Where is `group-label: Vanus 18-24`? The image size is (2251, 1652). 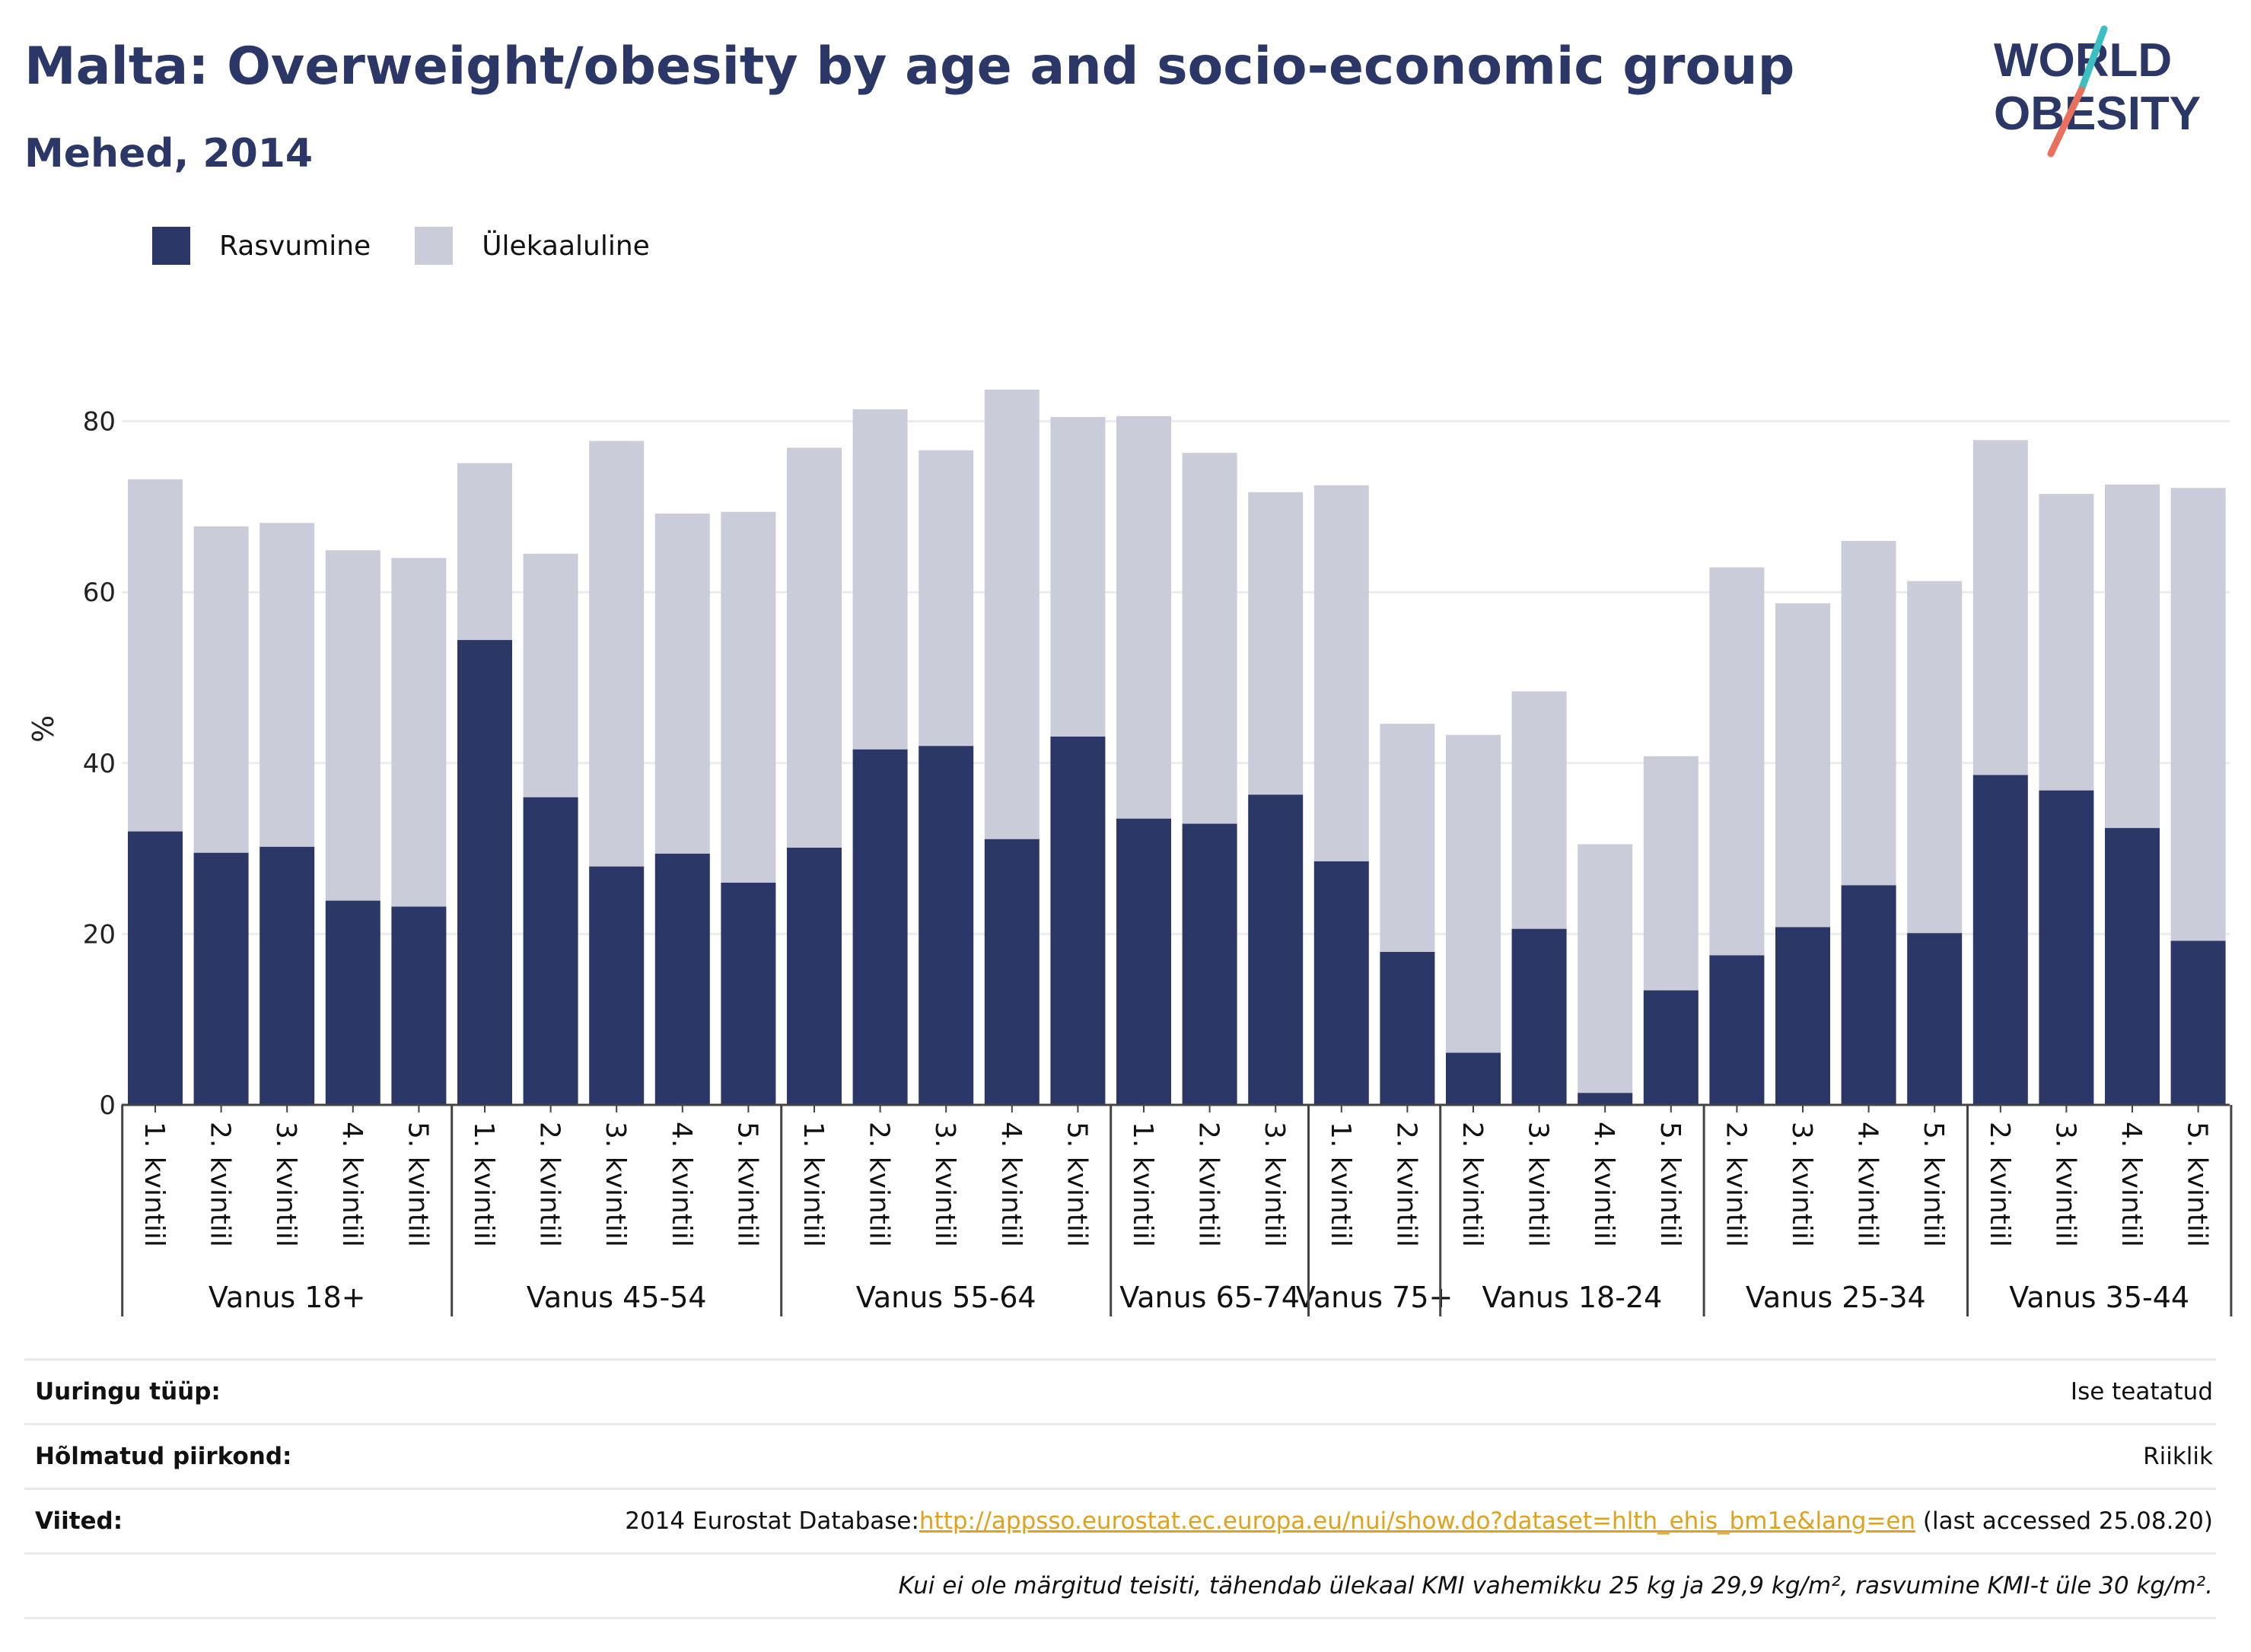 group-label: Vanus 18-24 is located at coordinates (1572, 1297).